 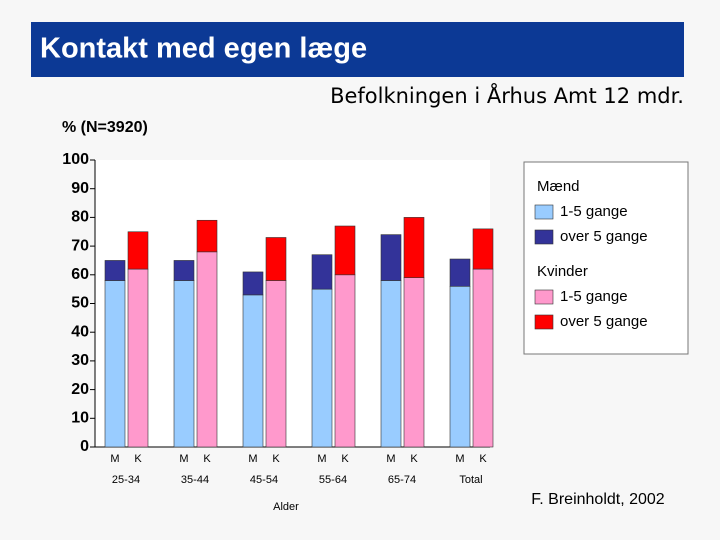 I want to click on y-tick-label: 70, so click(x=80, y=245).